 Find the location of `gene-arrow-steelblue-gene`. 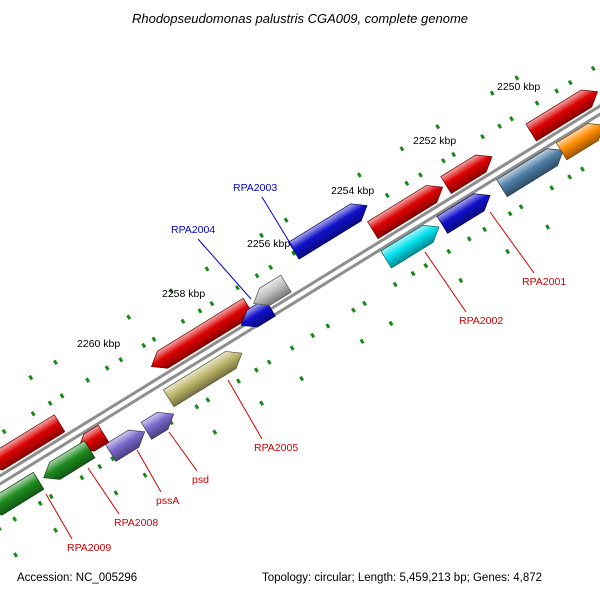

gene-arrow-steelblue-gene is located at coordinates (532, 170).